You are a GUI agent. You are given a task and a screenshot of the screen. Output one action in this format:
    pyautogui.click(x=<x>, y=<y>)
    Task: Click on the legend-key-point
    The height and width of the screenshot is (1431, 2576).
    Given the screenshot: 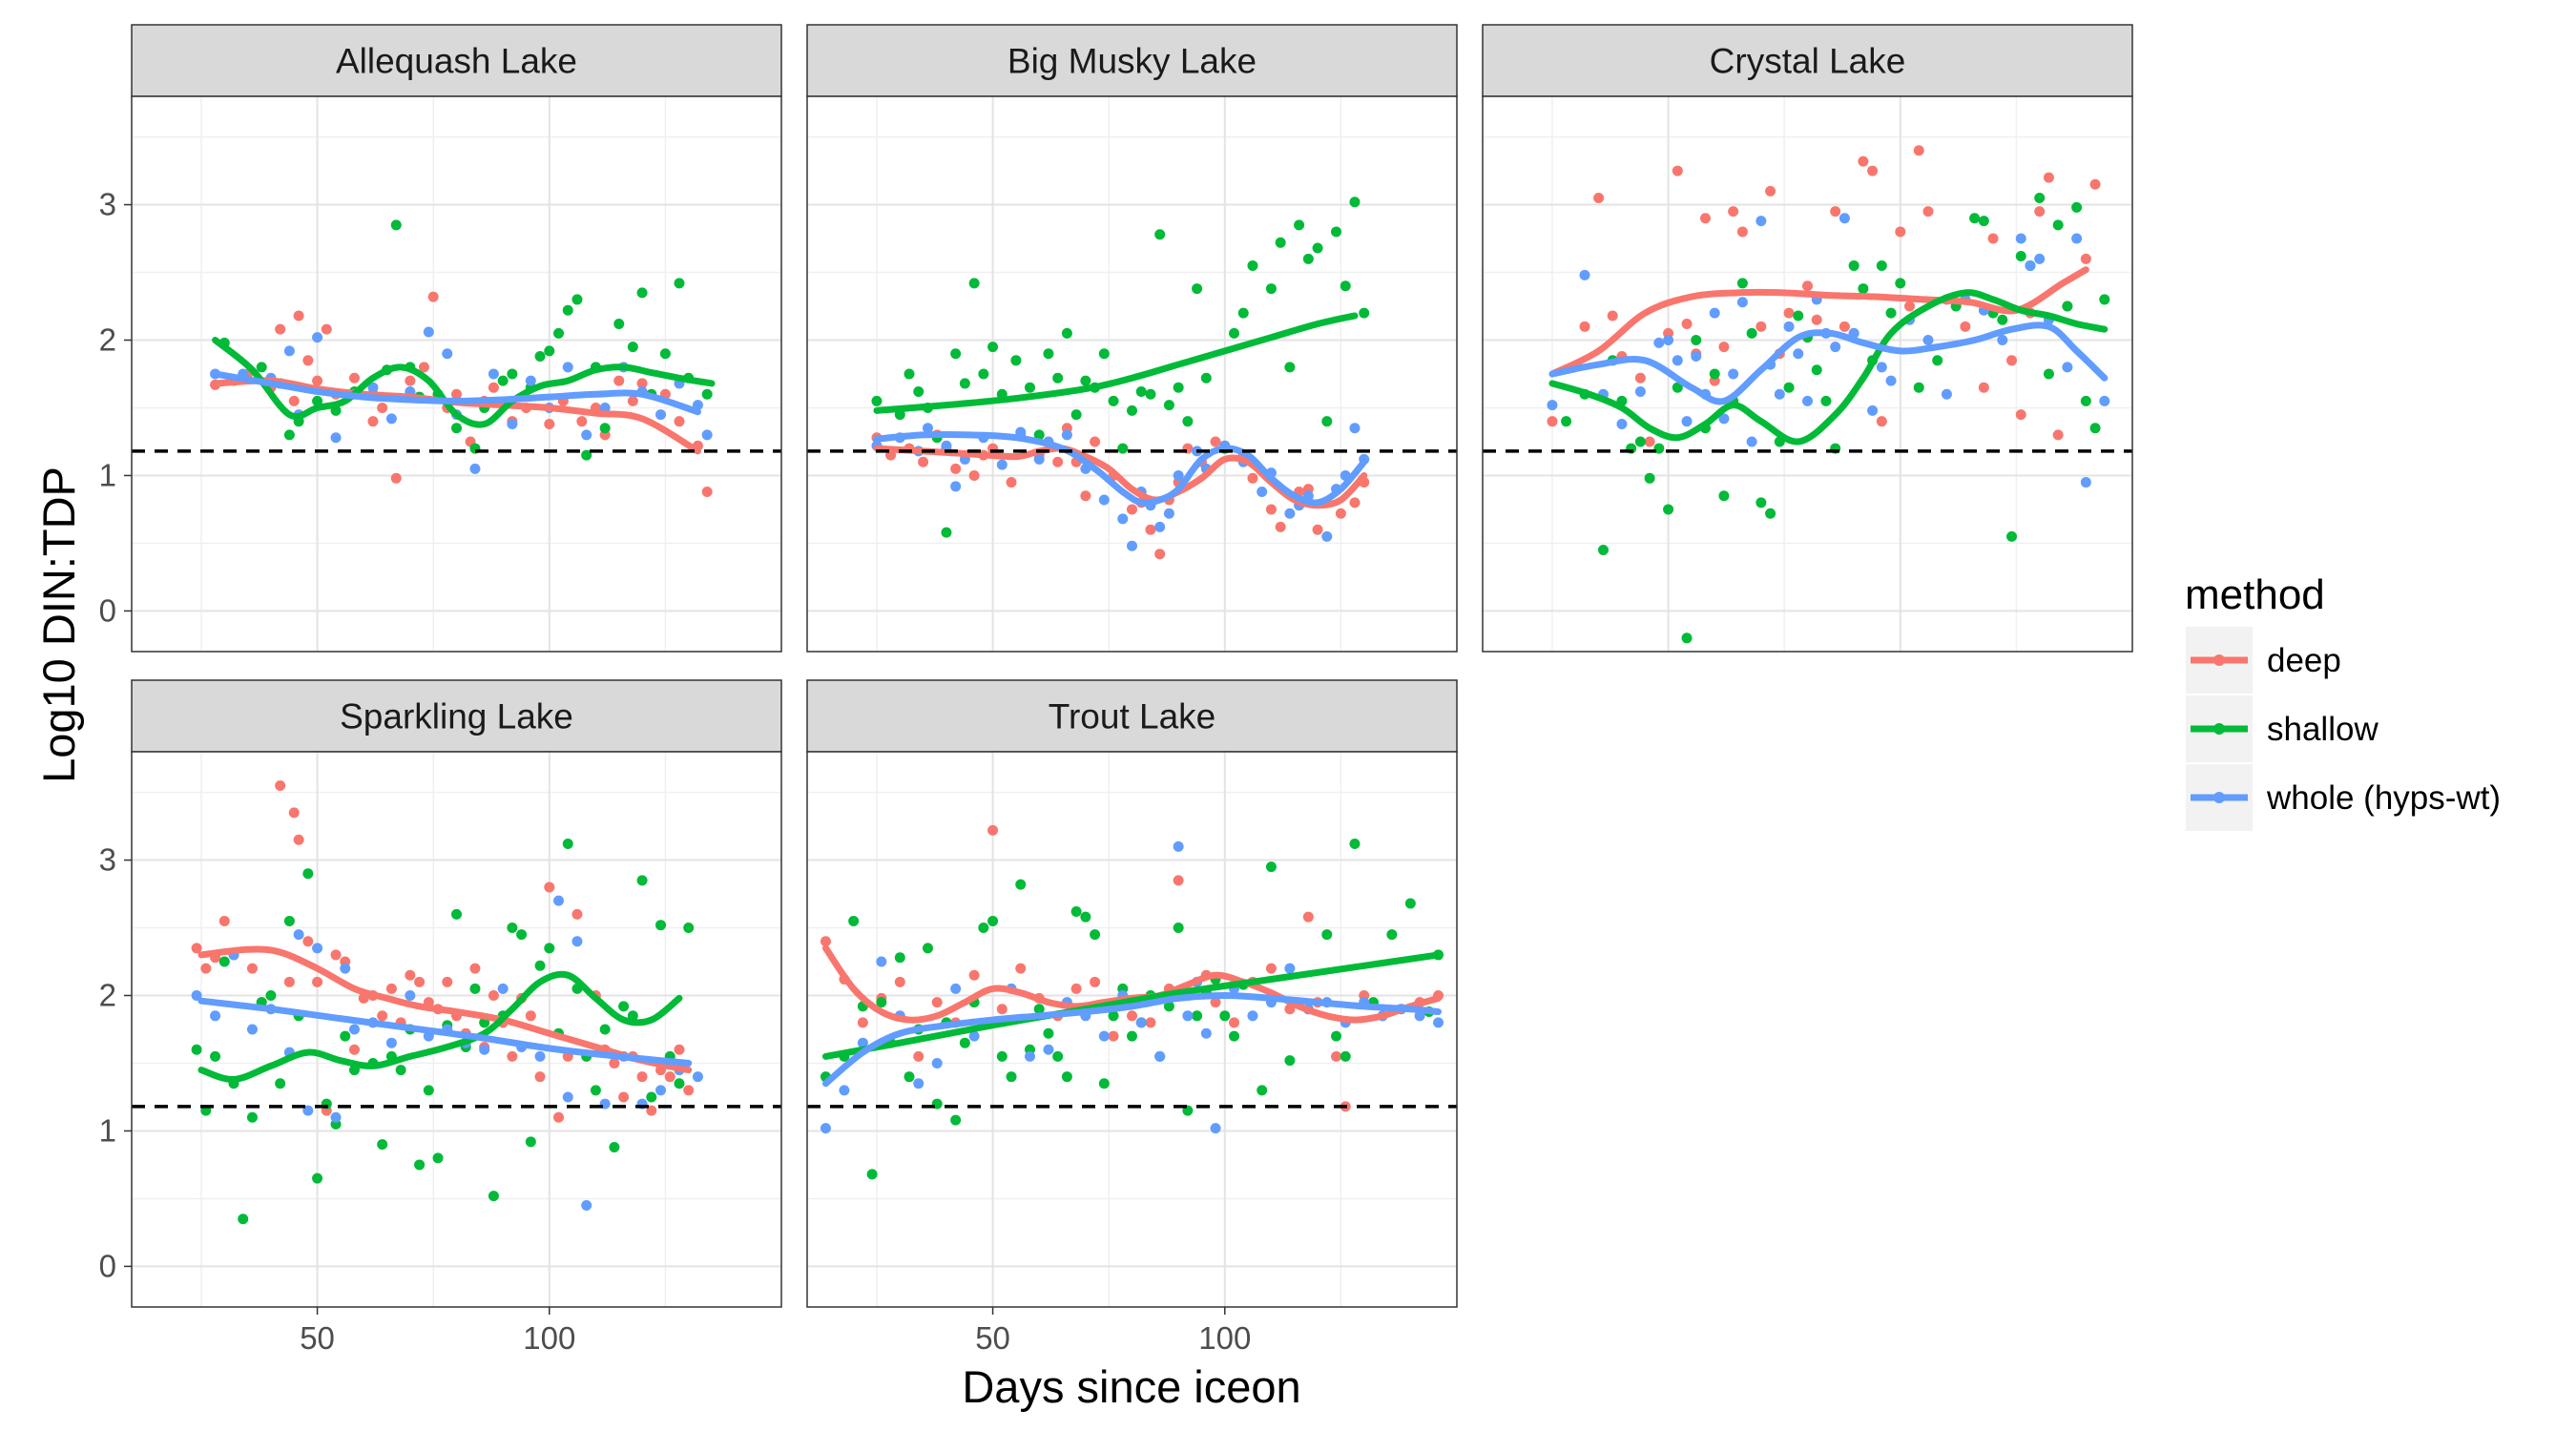 What is the action you would take?
    pyautogui.click(x=2219, y=729)
    